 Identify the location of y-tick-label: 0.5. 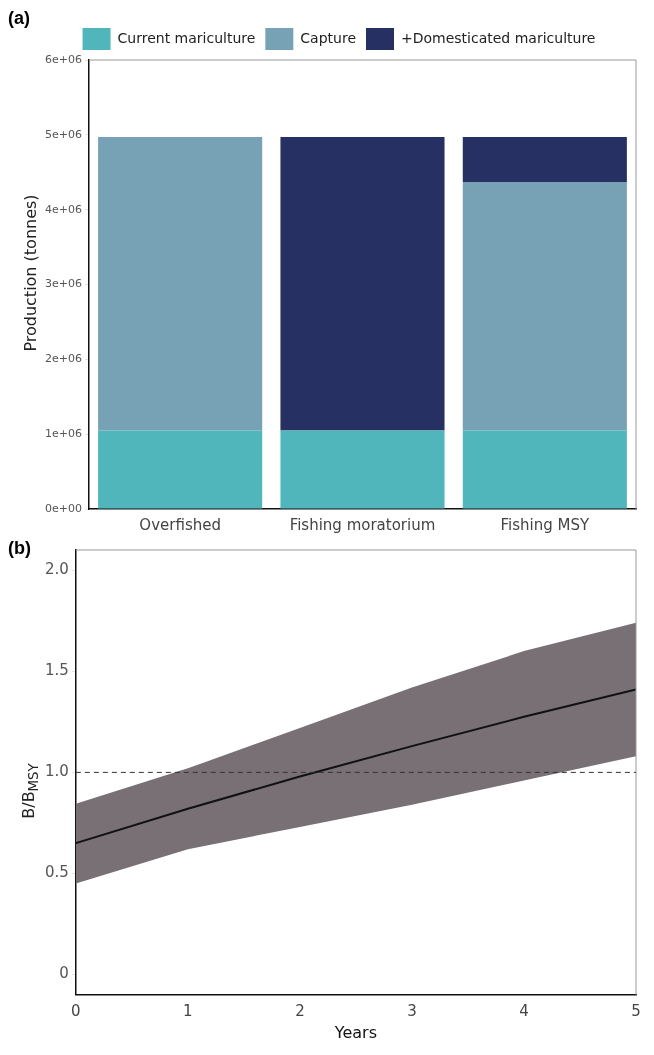
(57, 872).